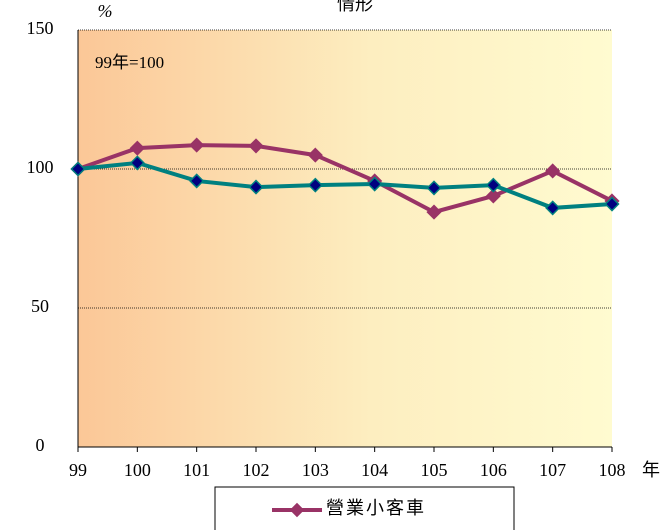 The height and width of the screenshot is (530, 665). I want to click on y-tick-label: 50, so click(40, 306).